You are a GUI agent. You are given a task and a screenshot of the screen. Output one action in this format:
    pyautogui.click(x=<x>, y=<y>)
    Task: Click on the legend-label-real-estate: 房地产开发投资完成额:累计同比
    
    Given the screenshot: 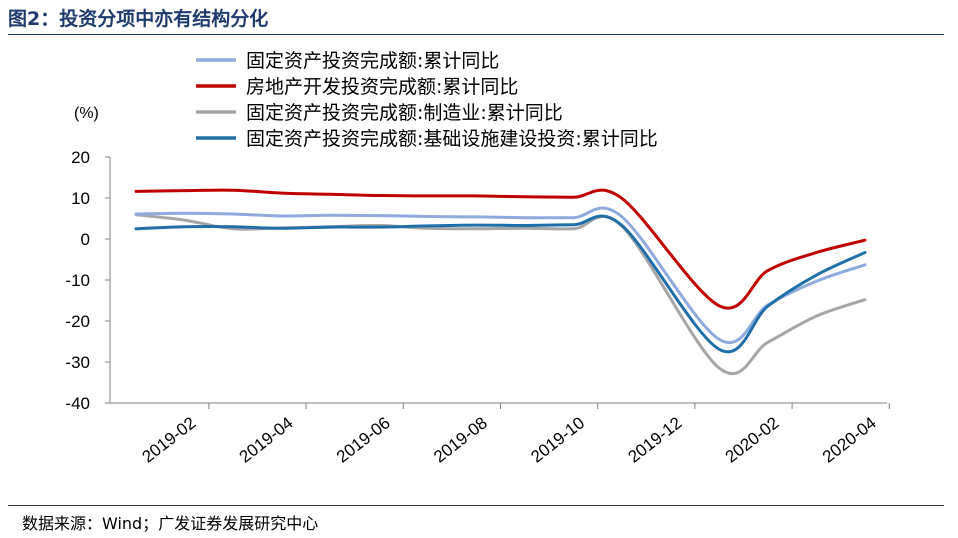 What is the action you would take?
    pyautogui.click(x=382, y=87)
    